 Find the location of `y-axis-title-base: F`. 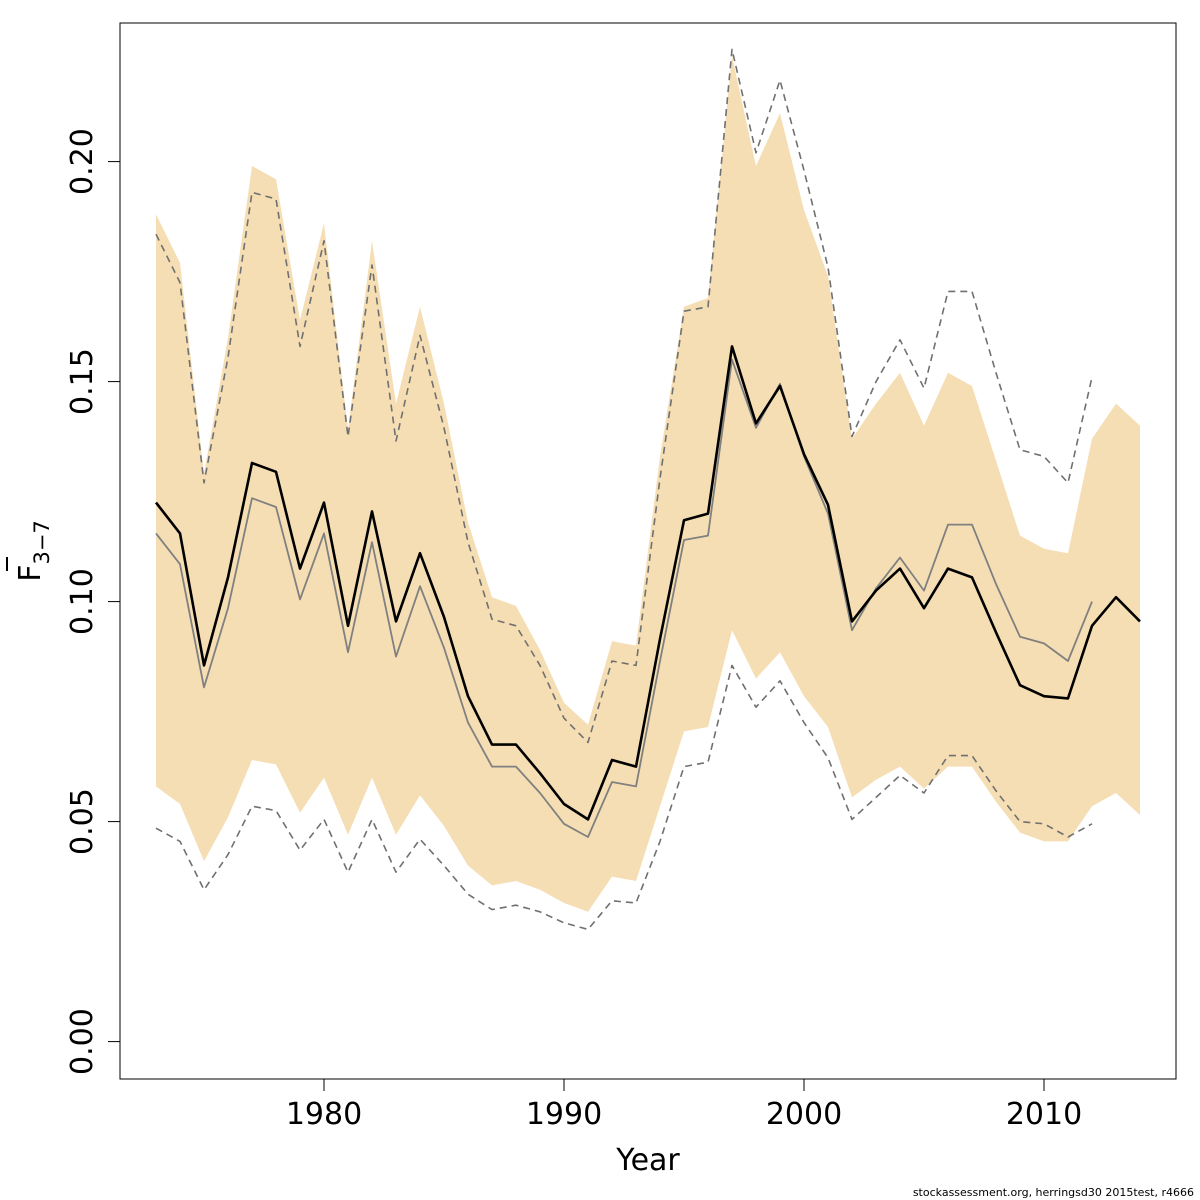

y-axis-title-base: F is located at coordinates (30, 573).